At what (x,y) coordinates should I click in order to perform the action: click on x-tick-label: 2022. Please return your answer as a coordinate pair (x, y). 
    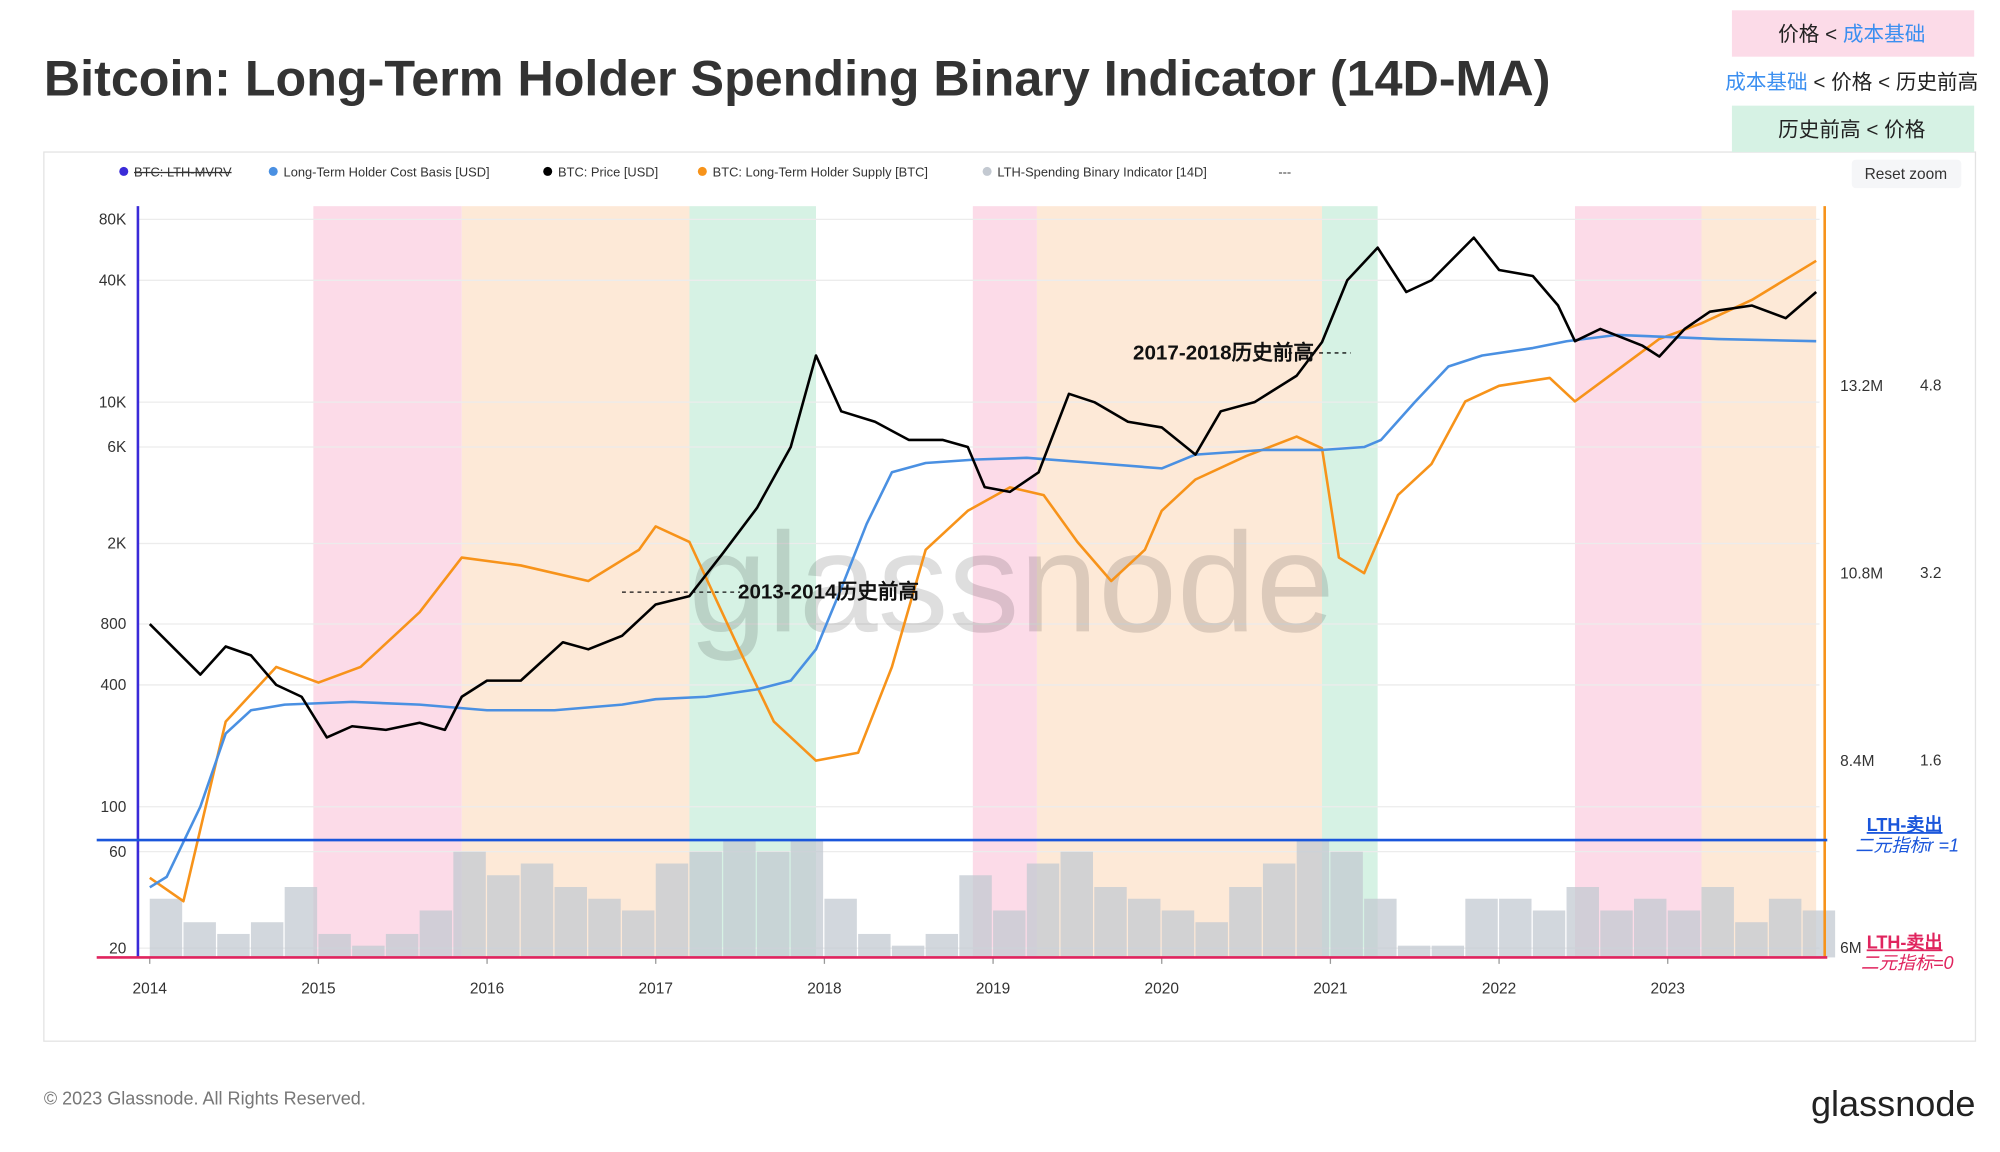
    Looking at the image, I should click on (1499, 989).